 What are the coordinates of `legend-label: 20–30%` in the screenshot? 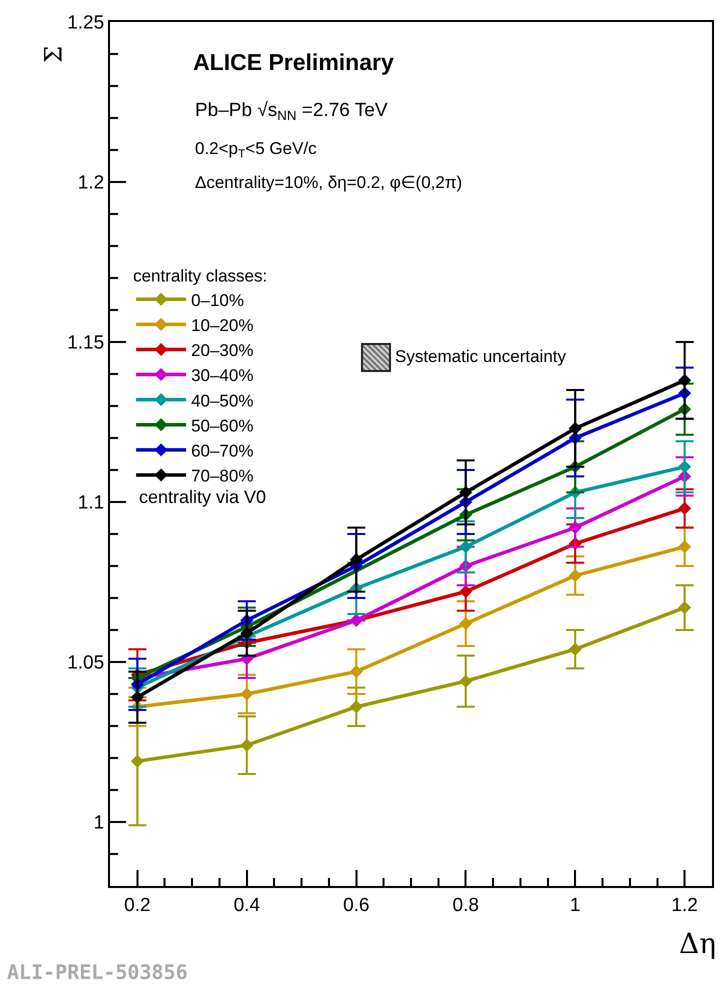 It's located at (222, 350).